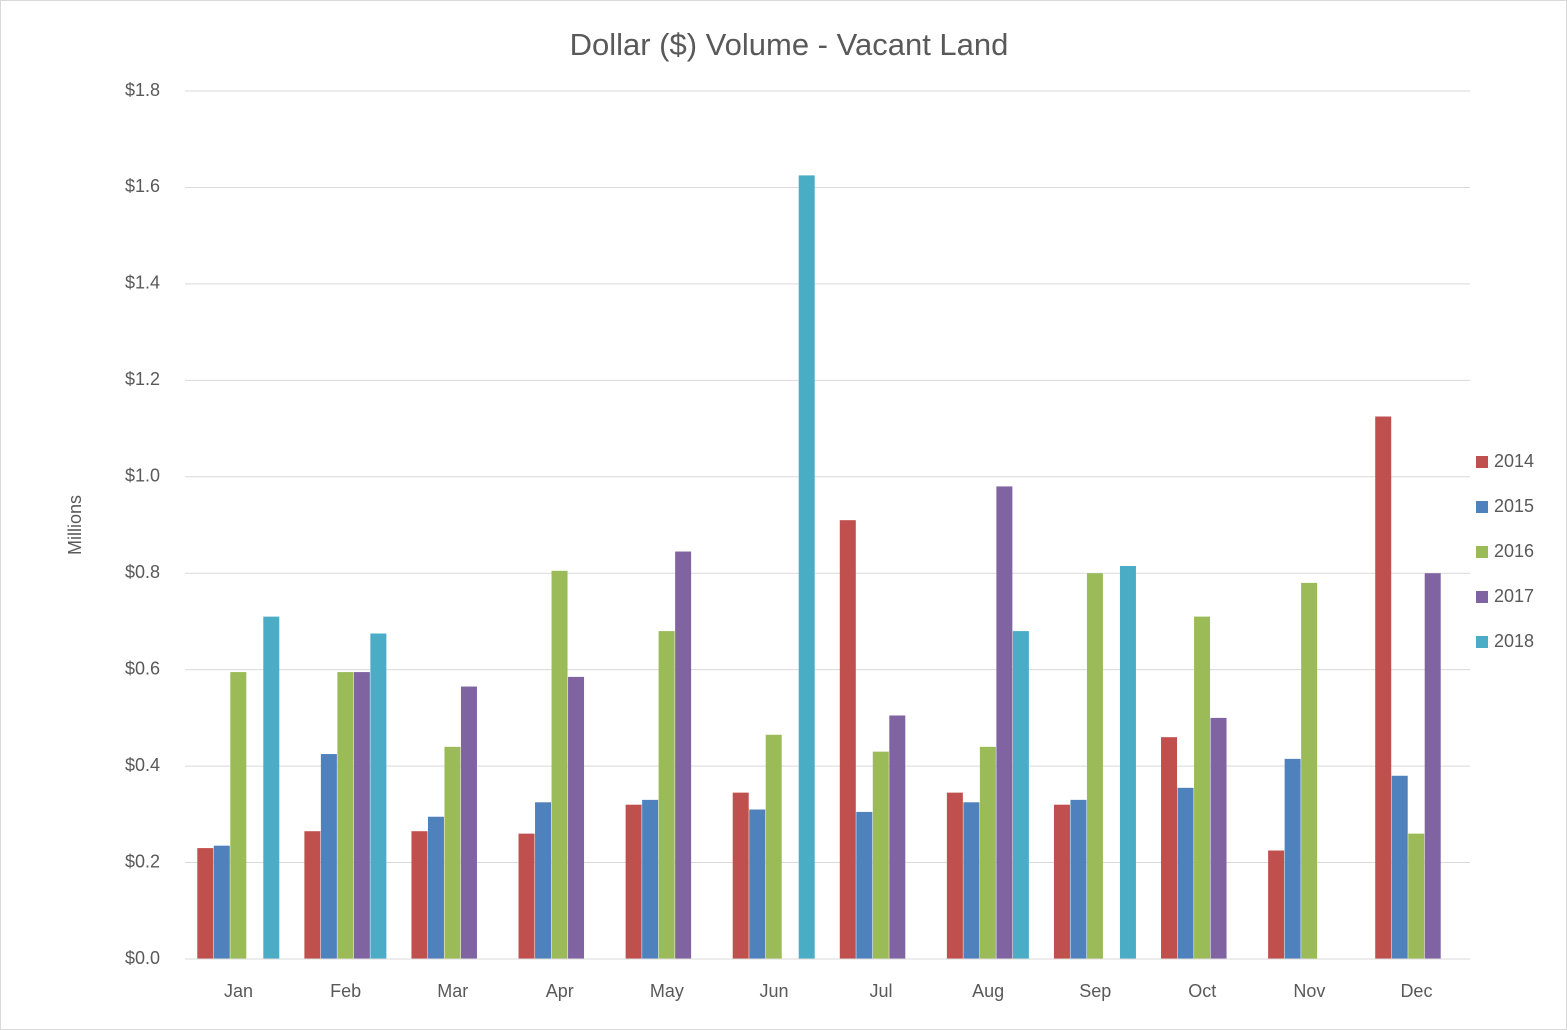  Describe the element at coordinates (142, 90) in the screenshot. I see `y-tick-label: $1.8` at that location.